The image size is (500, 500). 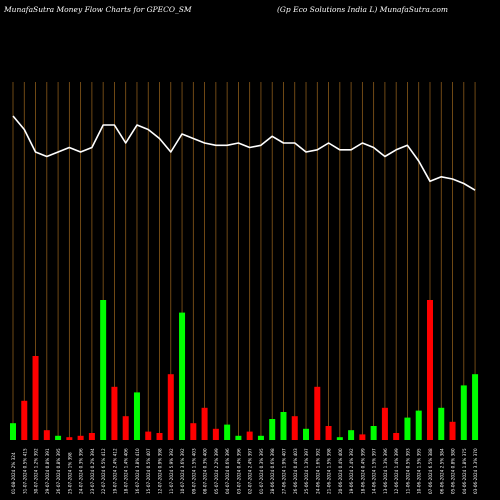 I want to click on x-tick-label: 20-06-2024 0.4% 400, so click(x=340, y=471).